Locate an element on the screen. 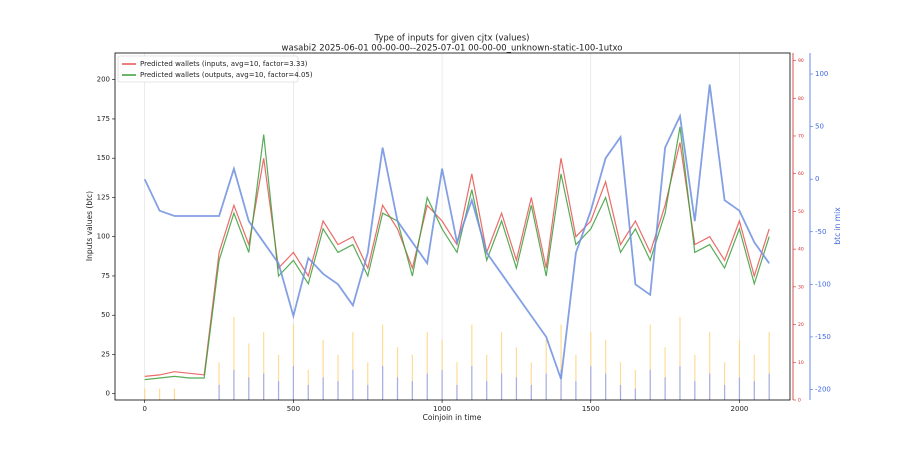 This screenshot has width=900, height=454. y-tick-label: 0 is located at coordinates (108, 394).